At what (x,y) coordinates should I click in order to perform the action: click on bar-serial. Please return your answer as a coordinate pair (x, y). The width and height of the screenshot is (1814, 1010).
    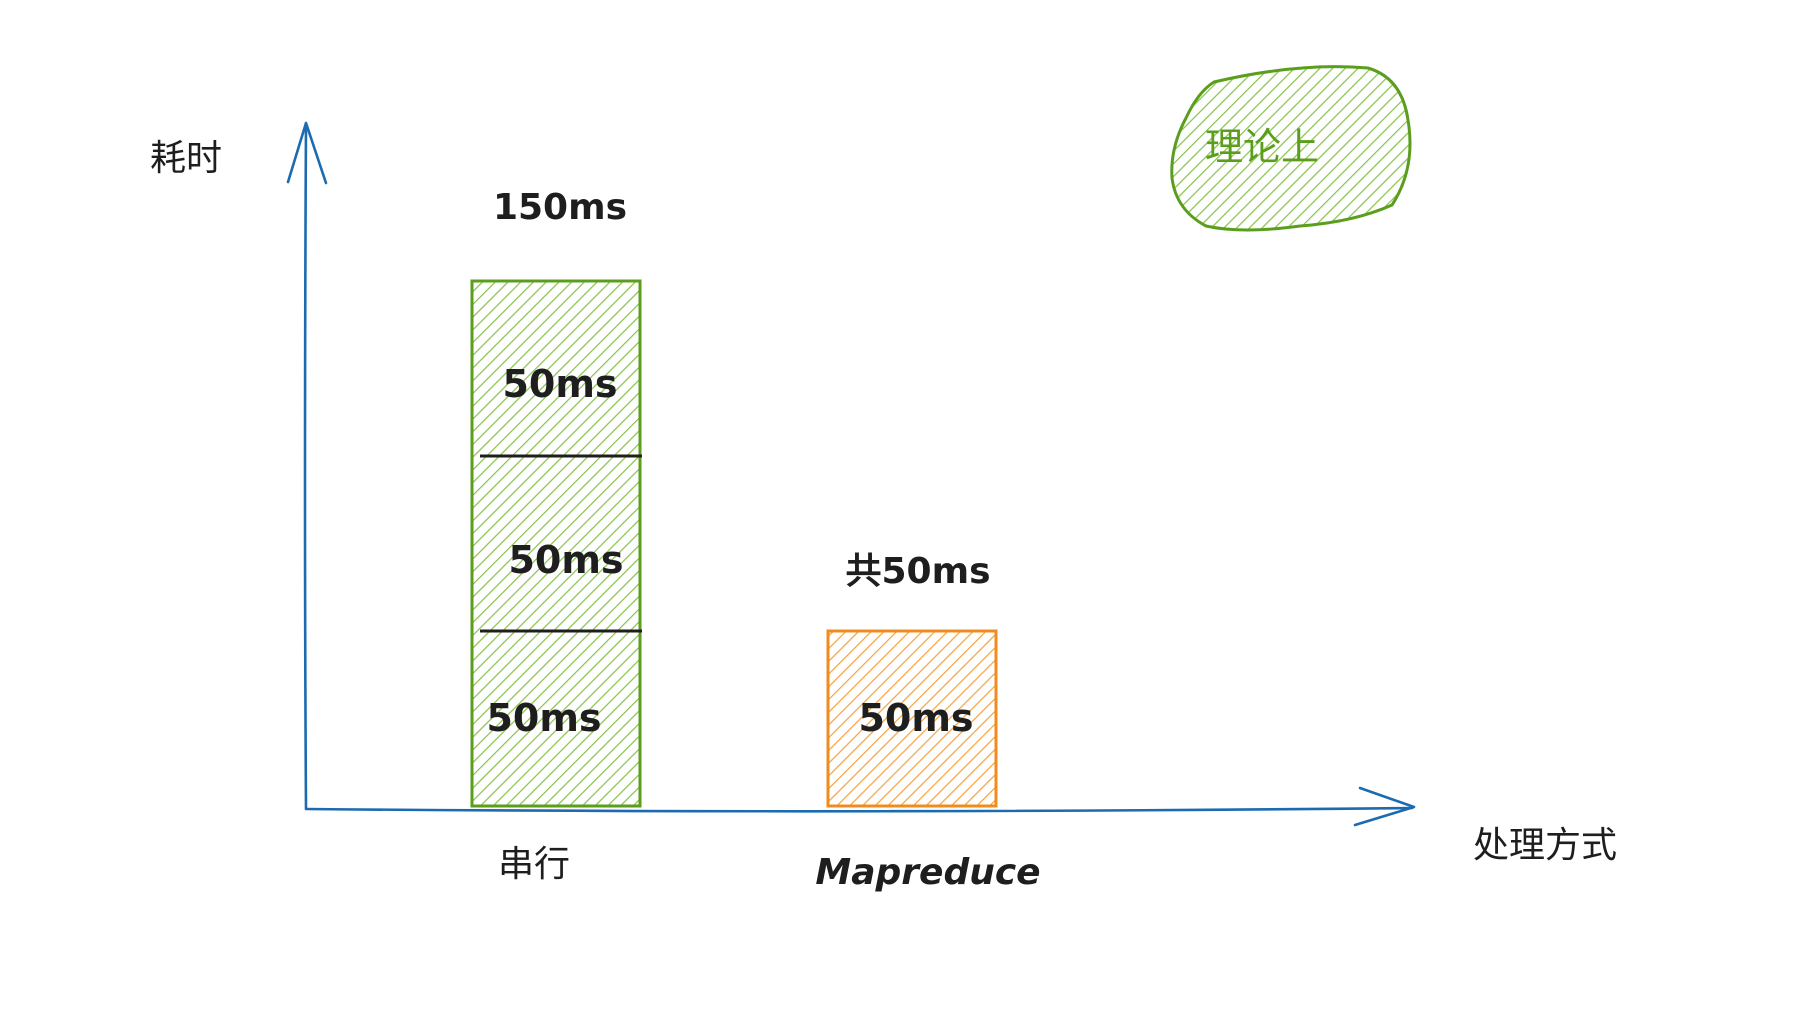
    Looking at the image, I should click on (556, 543).